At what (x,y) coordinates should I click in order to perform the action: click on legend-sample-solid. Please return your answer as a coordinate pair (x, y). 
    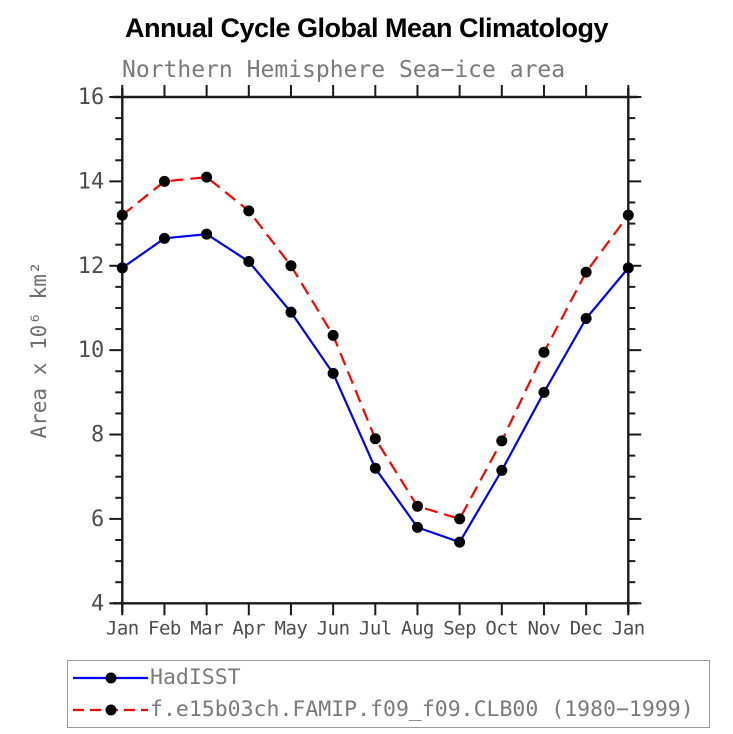
    Looking at the image, I should click on (110, 678).